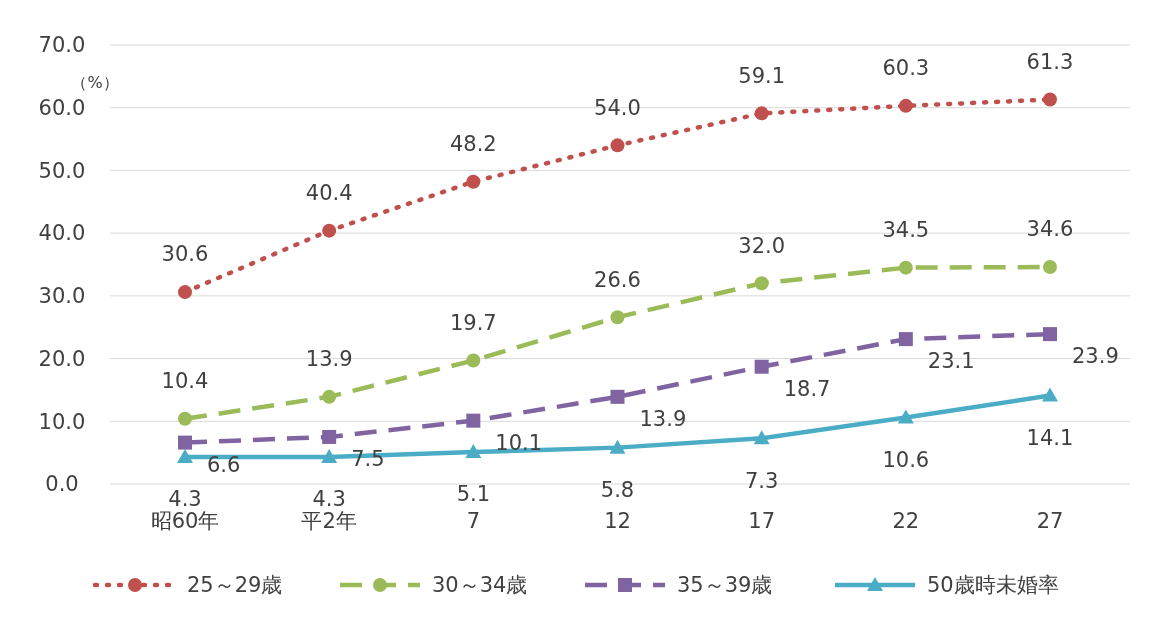 This screenshot has width=1153, height=626. I want to click on legend-label: 35～39歳, so click(725, 585).